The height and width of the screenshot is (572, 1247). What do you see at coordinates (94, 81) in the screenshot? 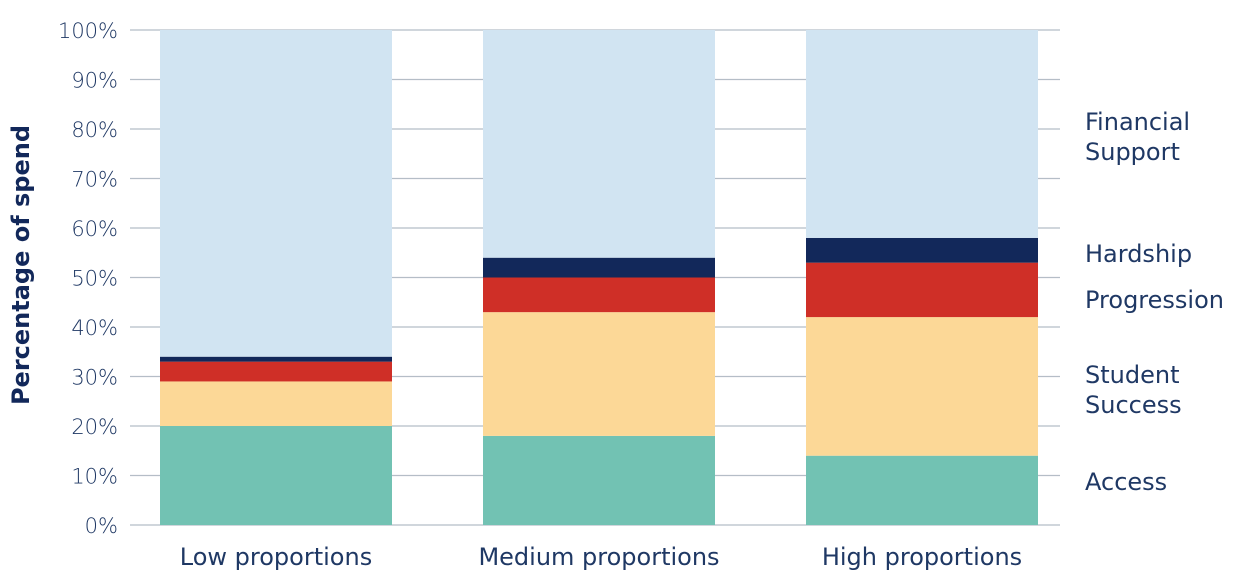
I see `y-tick-label: 90%` at bounding box center [94, 81].